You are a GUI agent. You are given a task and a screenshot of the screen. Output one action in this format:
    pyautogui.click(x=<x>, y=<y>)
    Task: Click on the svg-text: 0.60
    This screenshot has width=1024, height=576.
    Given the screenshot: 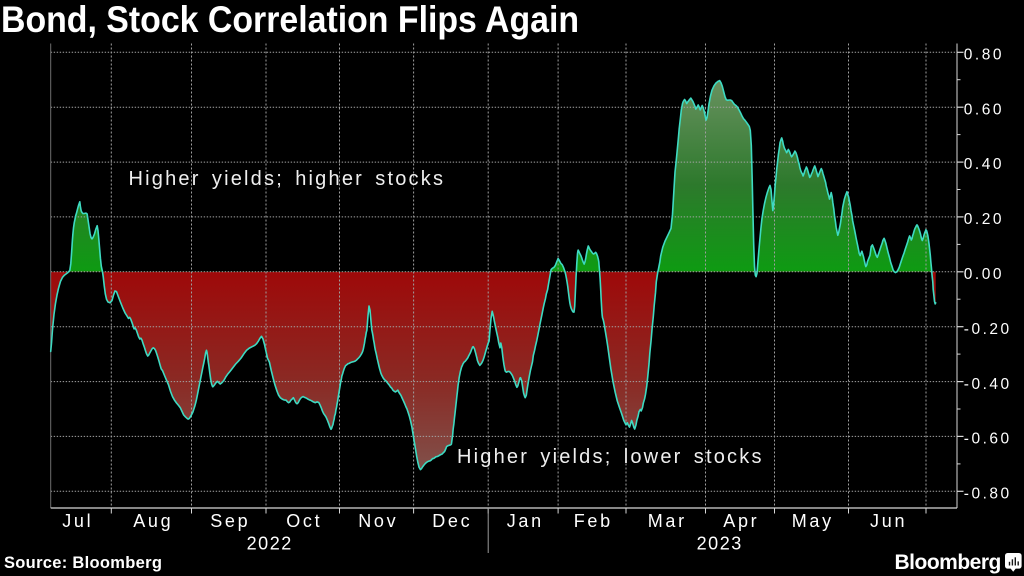 What is the action you would take?
    pyautogui.click(x=984, y=109)
    